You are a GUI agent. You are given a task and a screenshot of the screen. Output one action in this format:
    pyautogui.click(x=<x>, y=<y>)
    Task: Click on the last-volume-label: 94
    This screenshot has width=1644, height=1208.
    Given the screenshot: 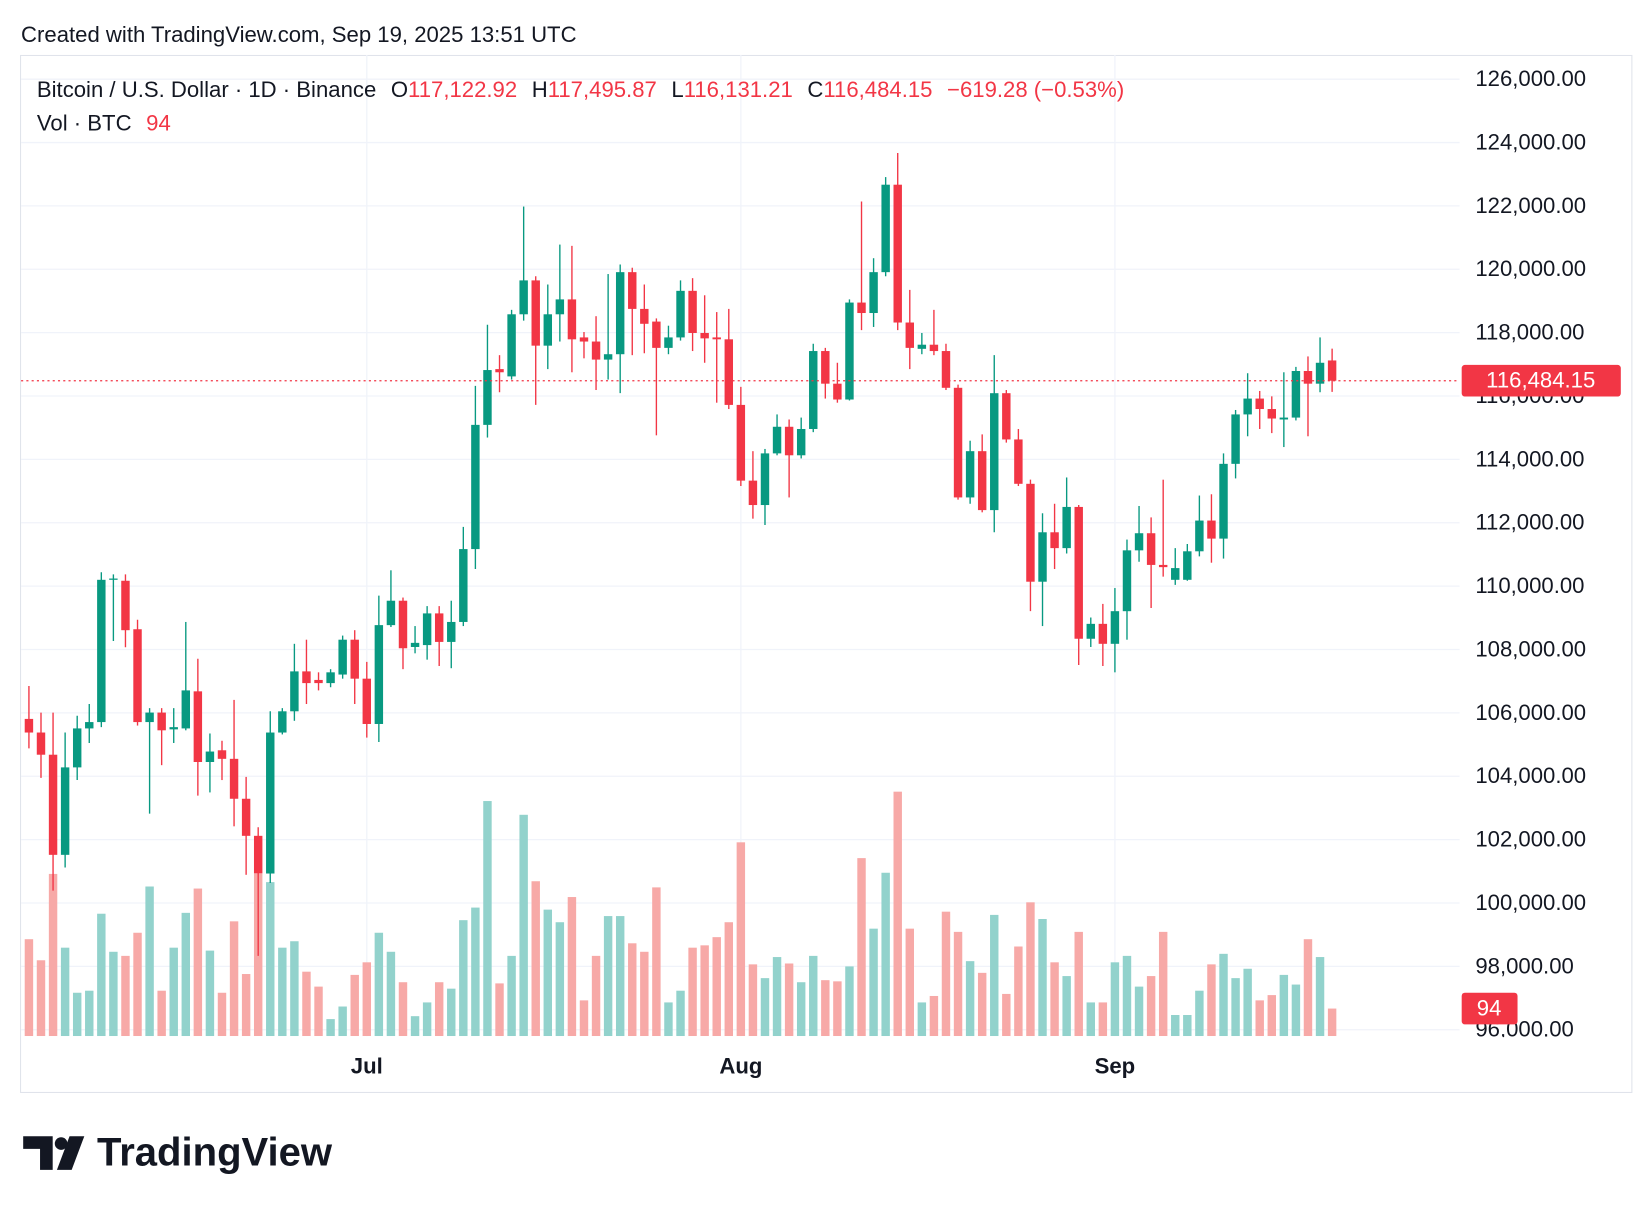 What is the action you would take?
    pyautogui.click(x=1489, y=1007)
    